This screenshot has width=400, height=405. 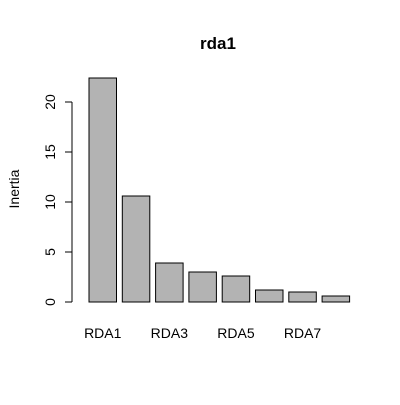 What do you see at coordinates (170, 333) in the screenshot?
I see `x-category-label: RDA3` at bounding box center [170, 333].